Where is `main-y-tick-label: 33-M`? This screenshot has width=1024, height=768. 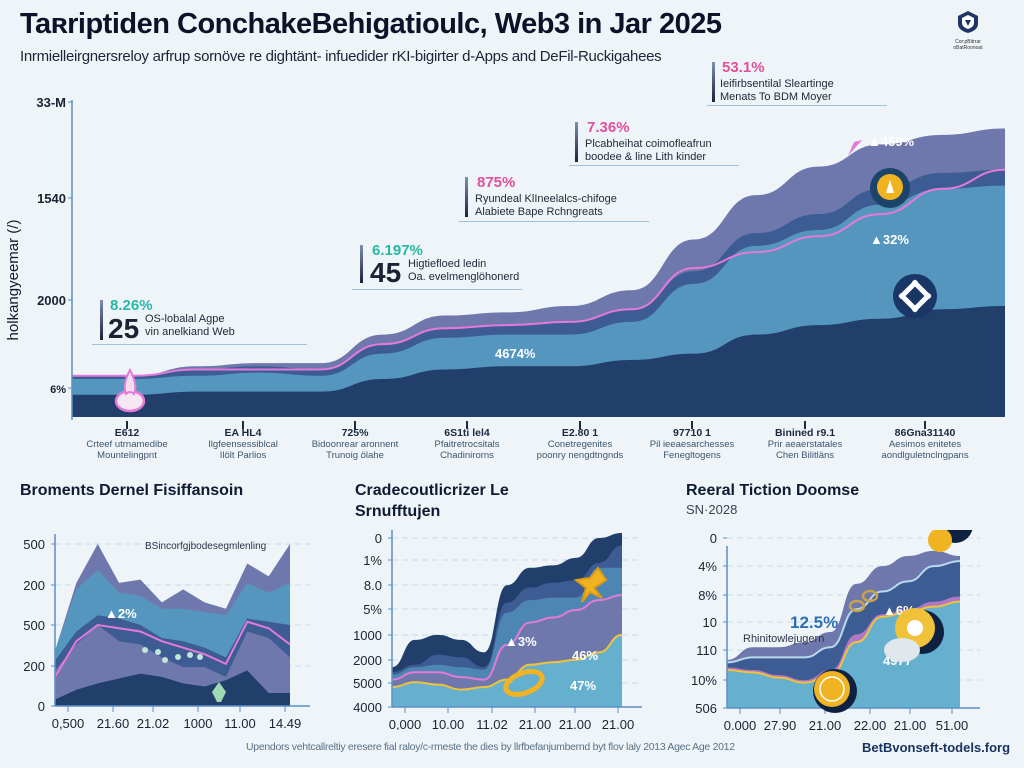 main-y-tick-label: 33-M is located at coordinates (51, 102).